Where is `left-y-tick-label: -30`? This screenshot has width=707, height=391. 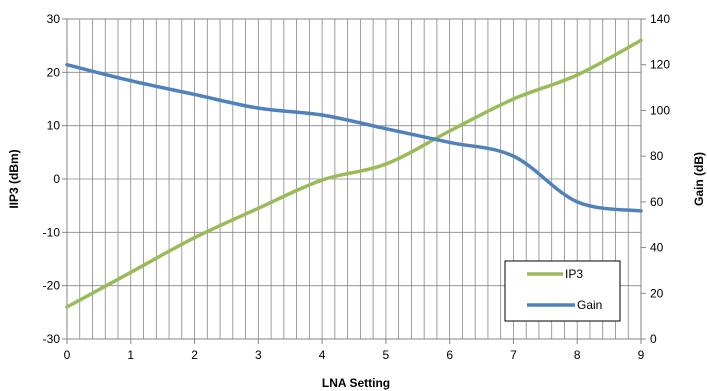 left-y-tick-label: -30 is located at coordinates (52, 339).